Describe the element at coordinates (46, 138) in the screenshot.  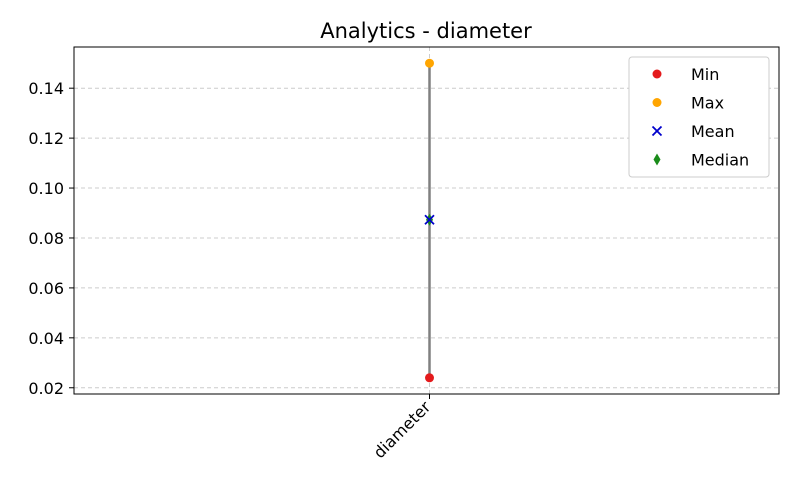
I see `y-tick-label: 0.12` at that location.